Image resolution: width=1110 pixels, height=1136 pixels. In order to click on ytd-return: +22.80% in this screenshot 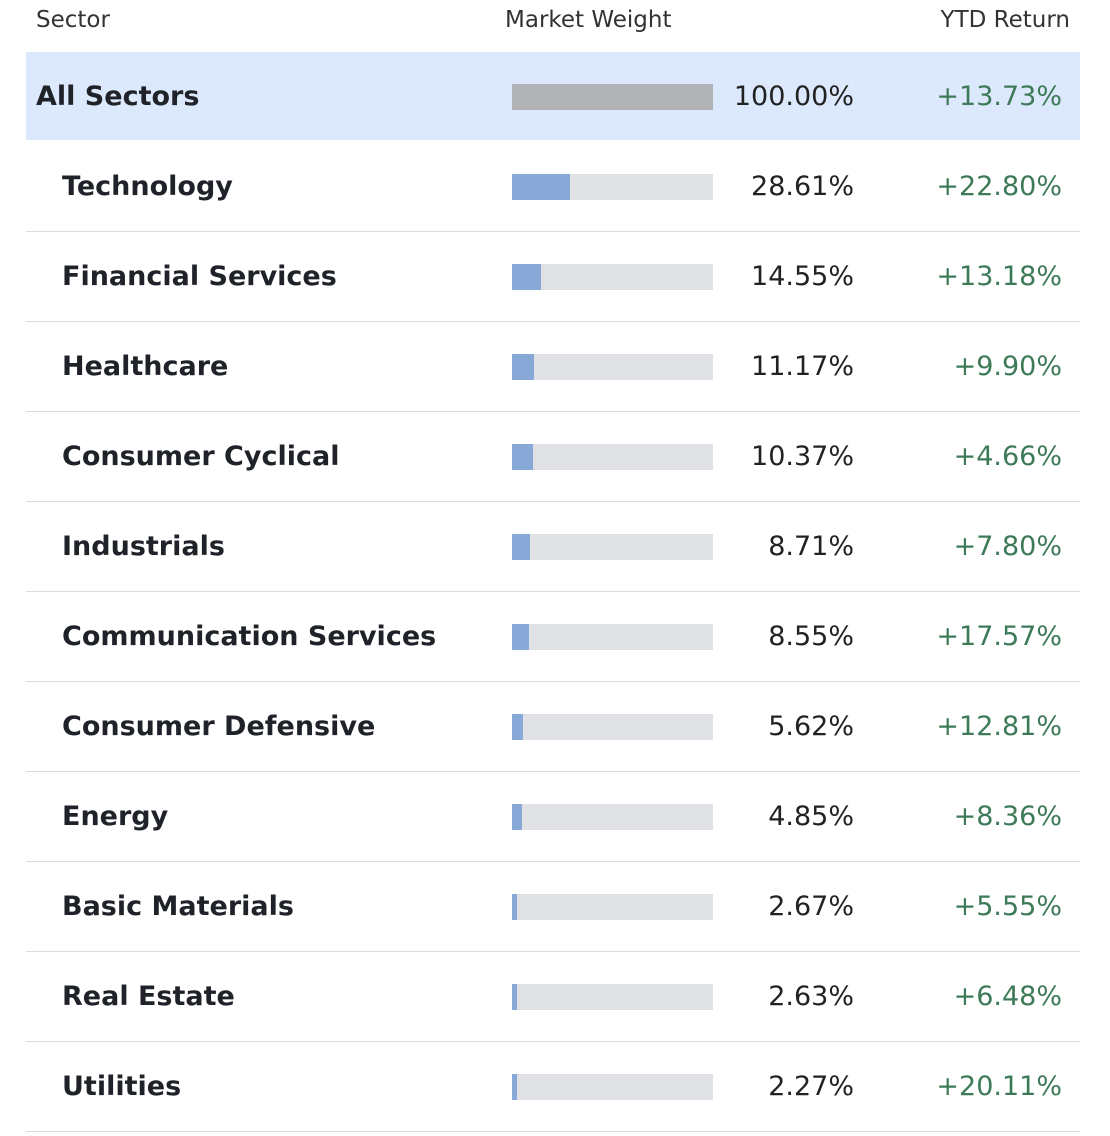, I will do `click(999, 186)`.